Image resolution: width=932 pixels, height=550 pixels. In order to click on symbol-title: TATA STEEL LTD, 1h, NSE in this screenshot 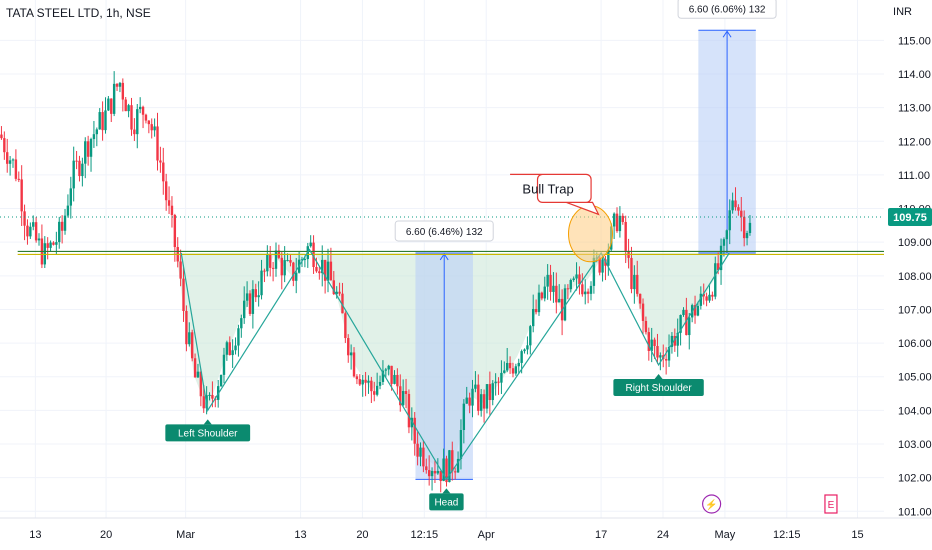, I will do `click(78, 13)`.